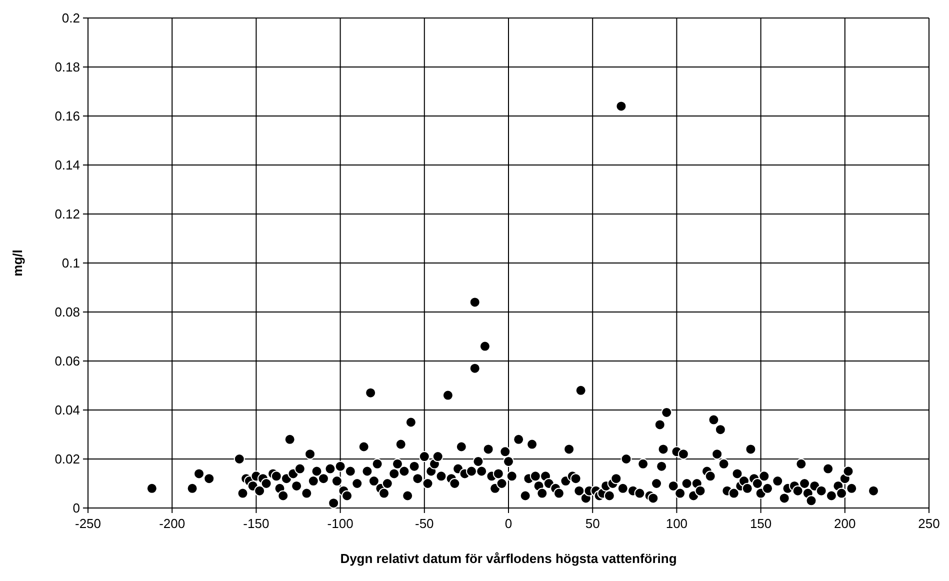 The image size is (949, 581). What do you see at coordinates (71, 263) in the screenshot?
I see `y-tick-label: 0.1` at bounding box center [71, 263].